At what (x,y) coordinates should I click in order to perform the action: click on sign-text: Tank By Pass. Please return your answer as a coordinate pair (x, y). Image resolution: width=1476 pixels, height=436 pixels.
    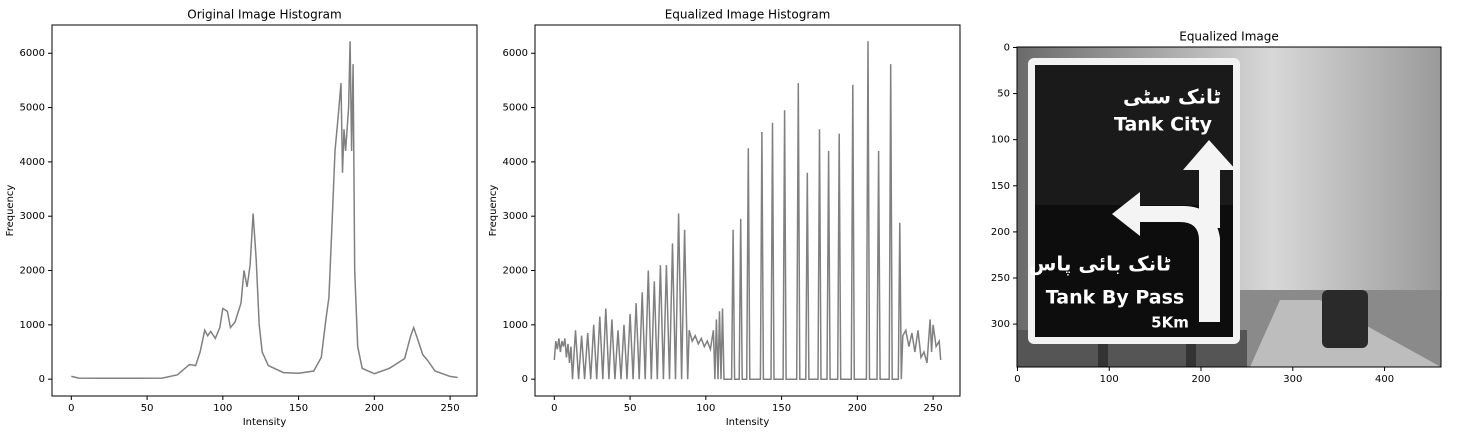
    Looking at the image, I should click on (1115, 298).